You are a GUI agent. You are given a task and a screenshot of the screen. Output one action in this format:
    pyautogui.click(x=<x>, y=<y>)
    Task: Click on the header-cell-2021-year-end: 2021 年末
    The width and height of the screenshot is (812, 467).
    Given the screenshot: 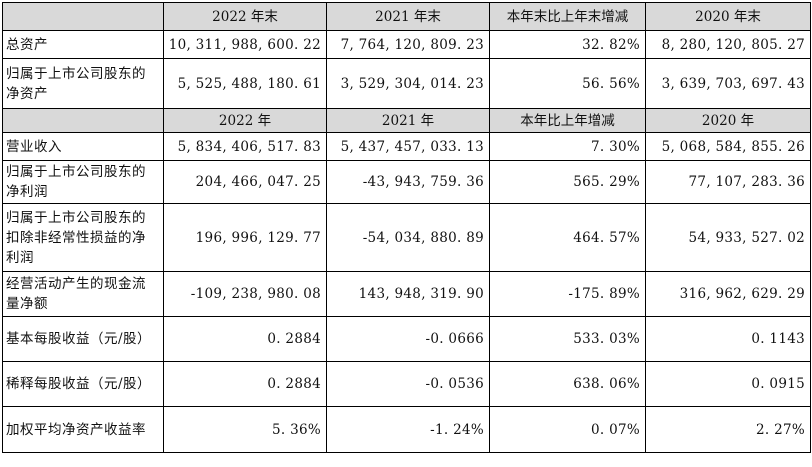 What is the action you would take?
    pyautogui.click(x=408, y=16)
    